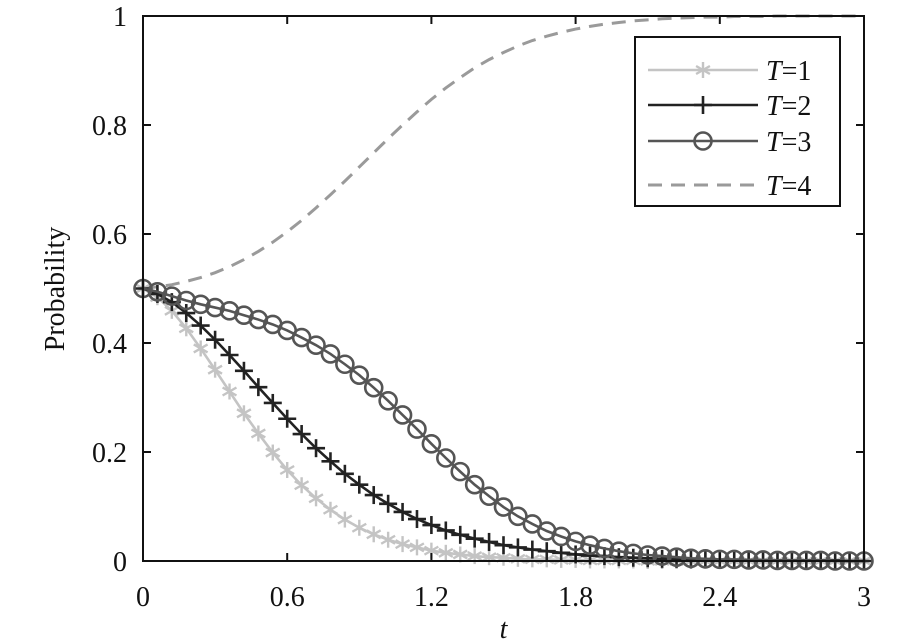 Image resolution: width=923 pixels, height=643 pixels. What do you see at coordinates (729, 106) in the screenshot?
I see `legend-item-t2: T=2` at bounding box center [729, 106].